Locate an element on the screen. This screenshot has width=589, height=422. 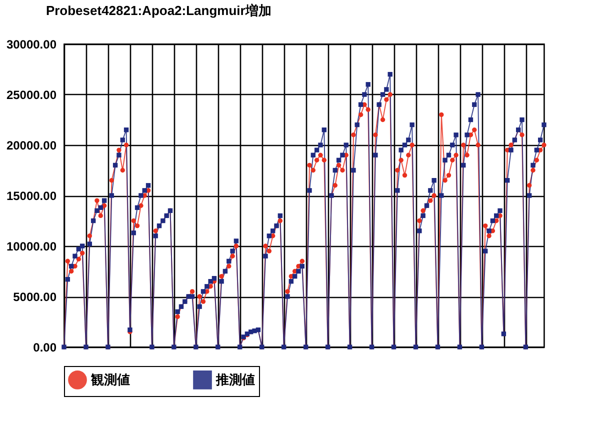
legend-label: 推測値 is located at coordinates (235, 379).